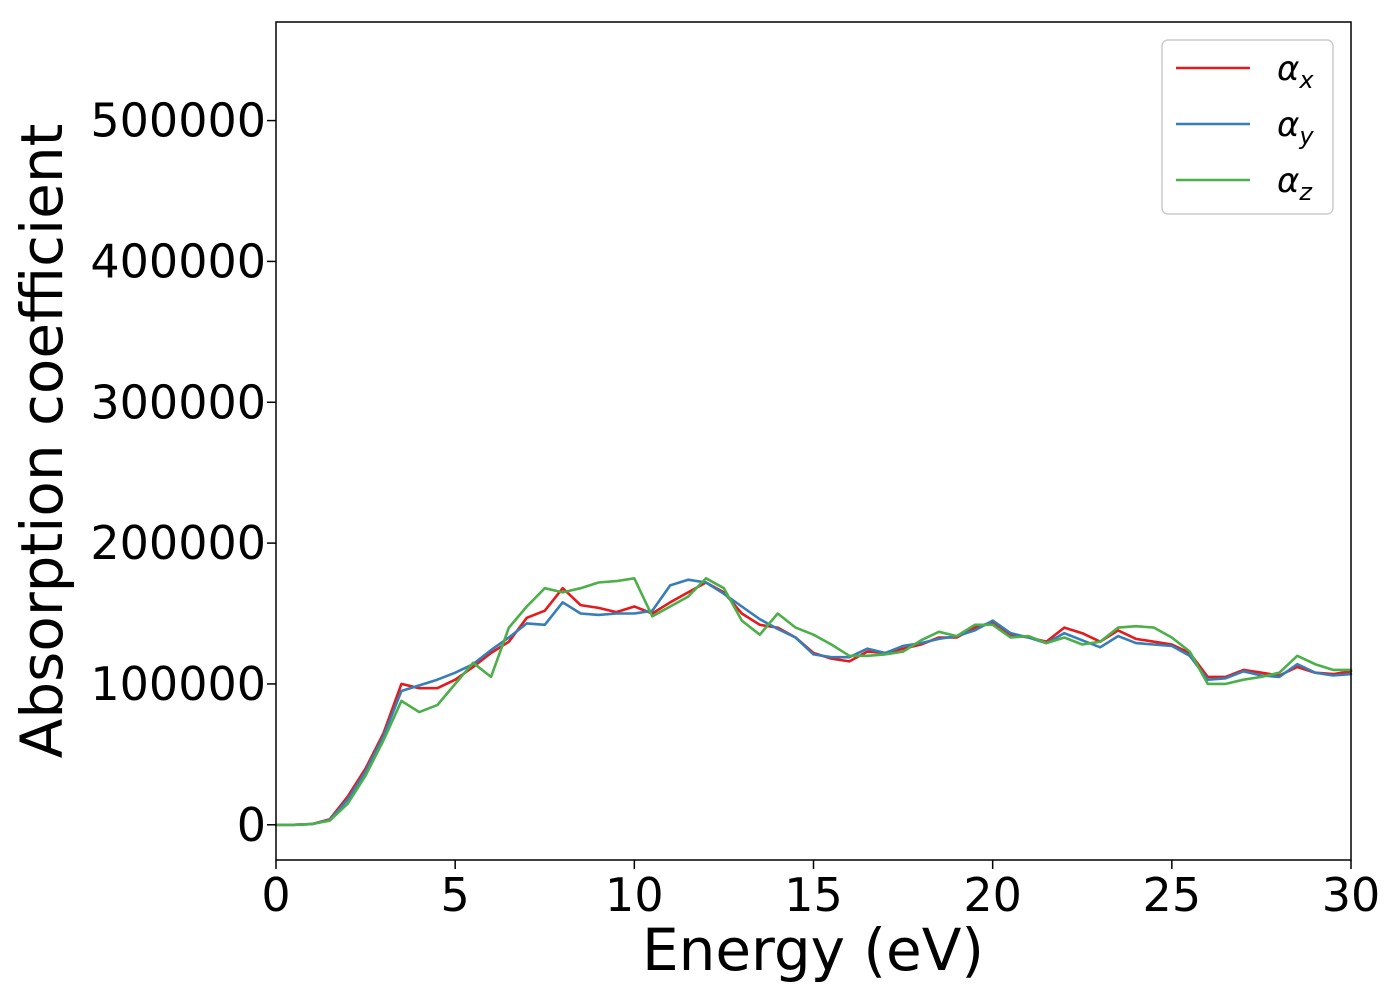  I want to click on y-axis-label: Absorption coefficient, so click(42, 441).